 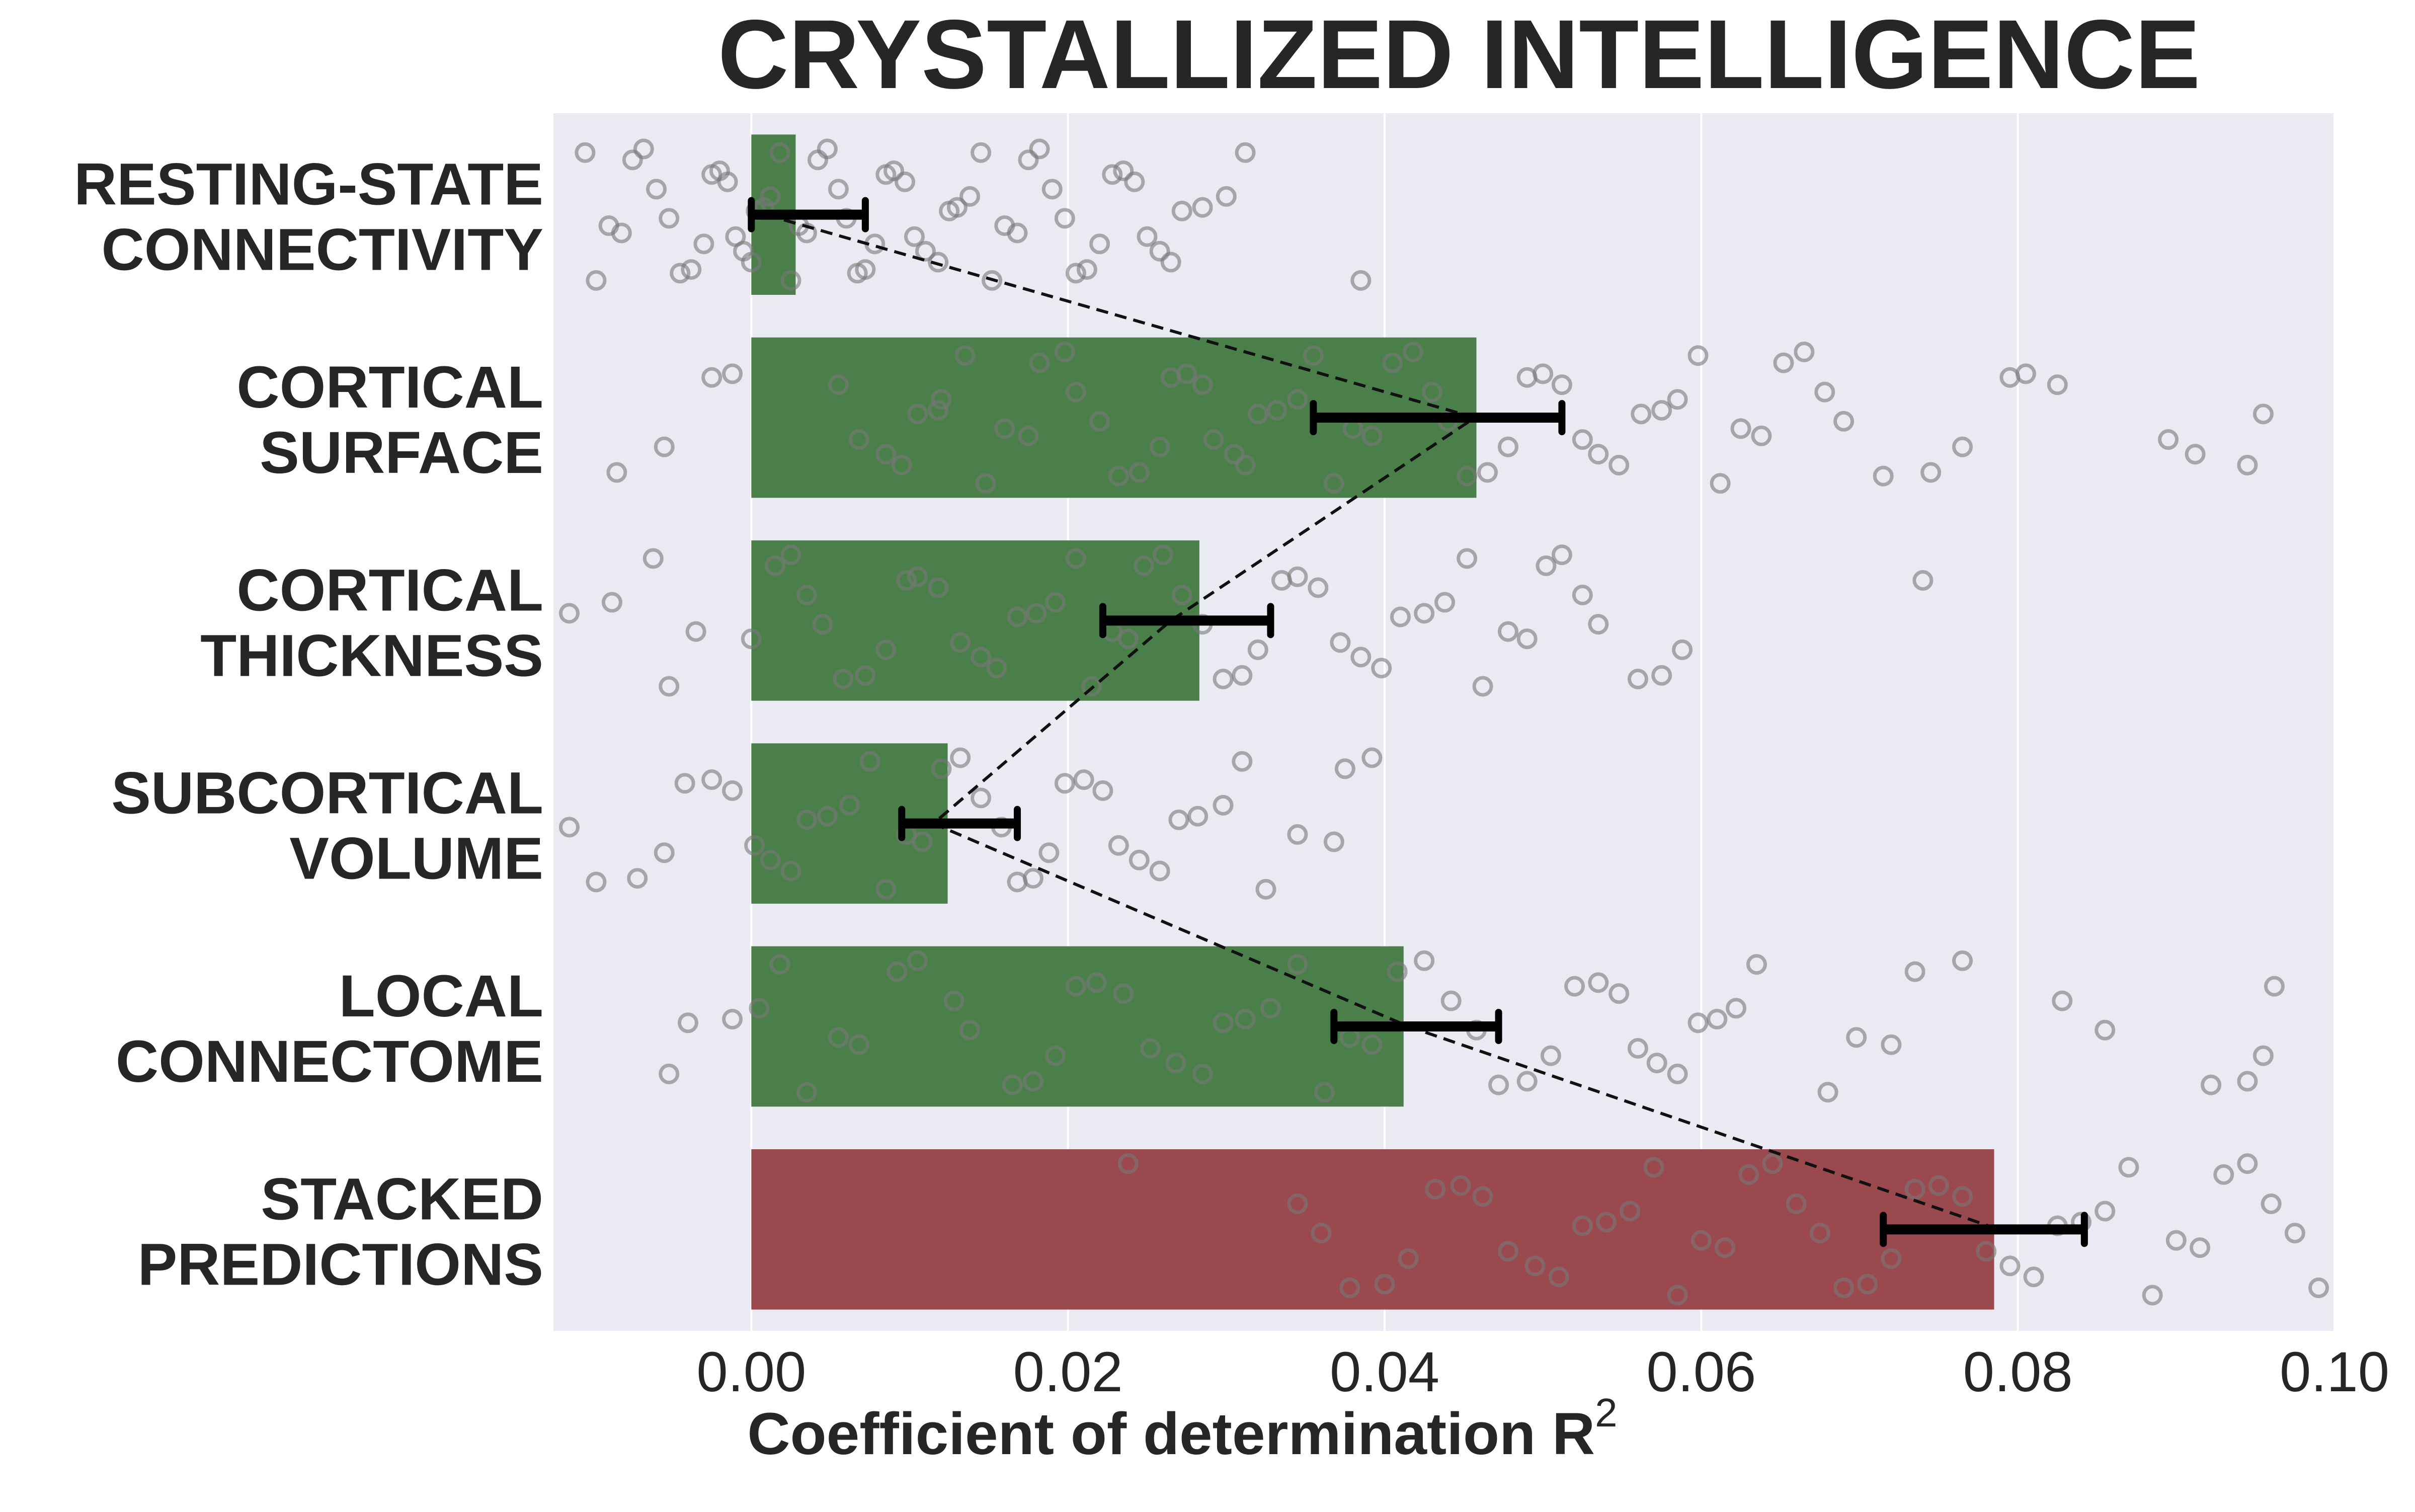 I want to click on x-tick-labels: 0.00 0.02 0.04 0.06 0.08 0.10, so click(x=1543, y=1371).